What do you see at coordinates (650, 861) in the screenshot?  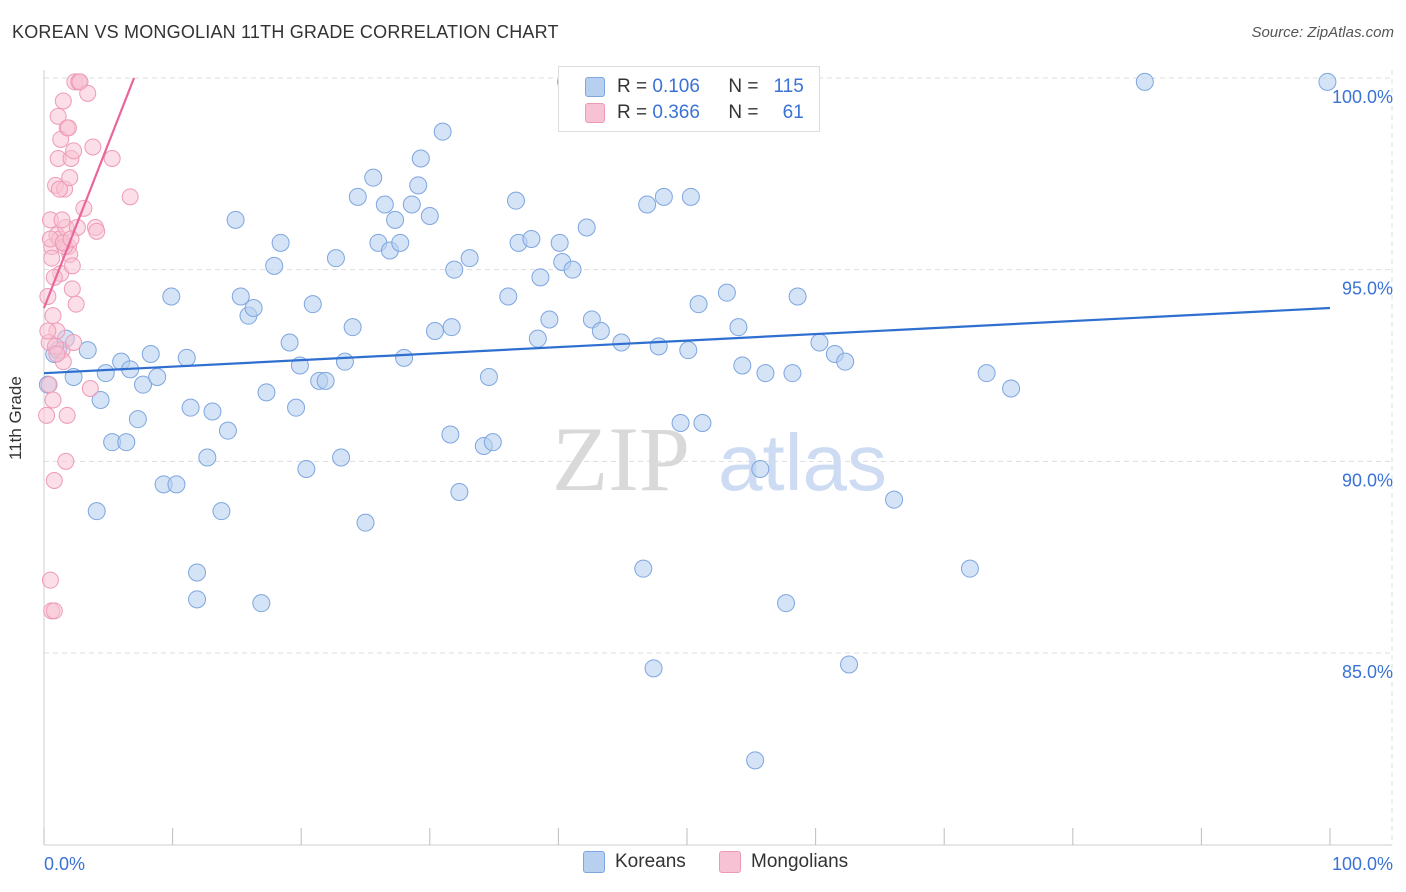 I see `koreans-legend-label: Koreans` at bounding box center [650, 861].